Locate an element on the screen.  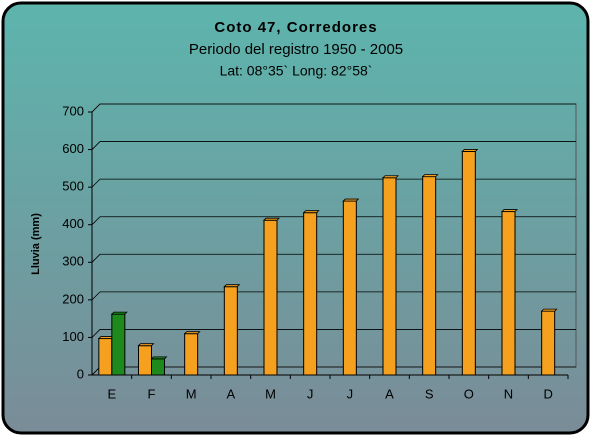
chart-title: Coto 47, Corredores is located at coordinates (295, 27).